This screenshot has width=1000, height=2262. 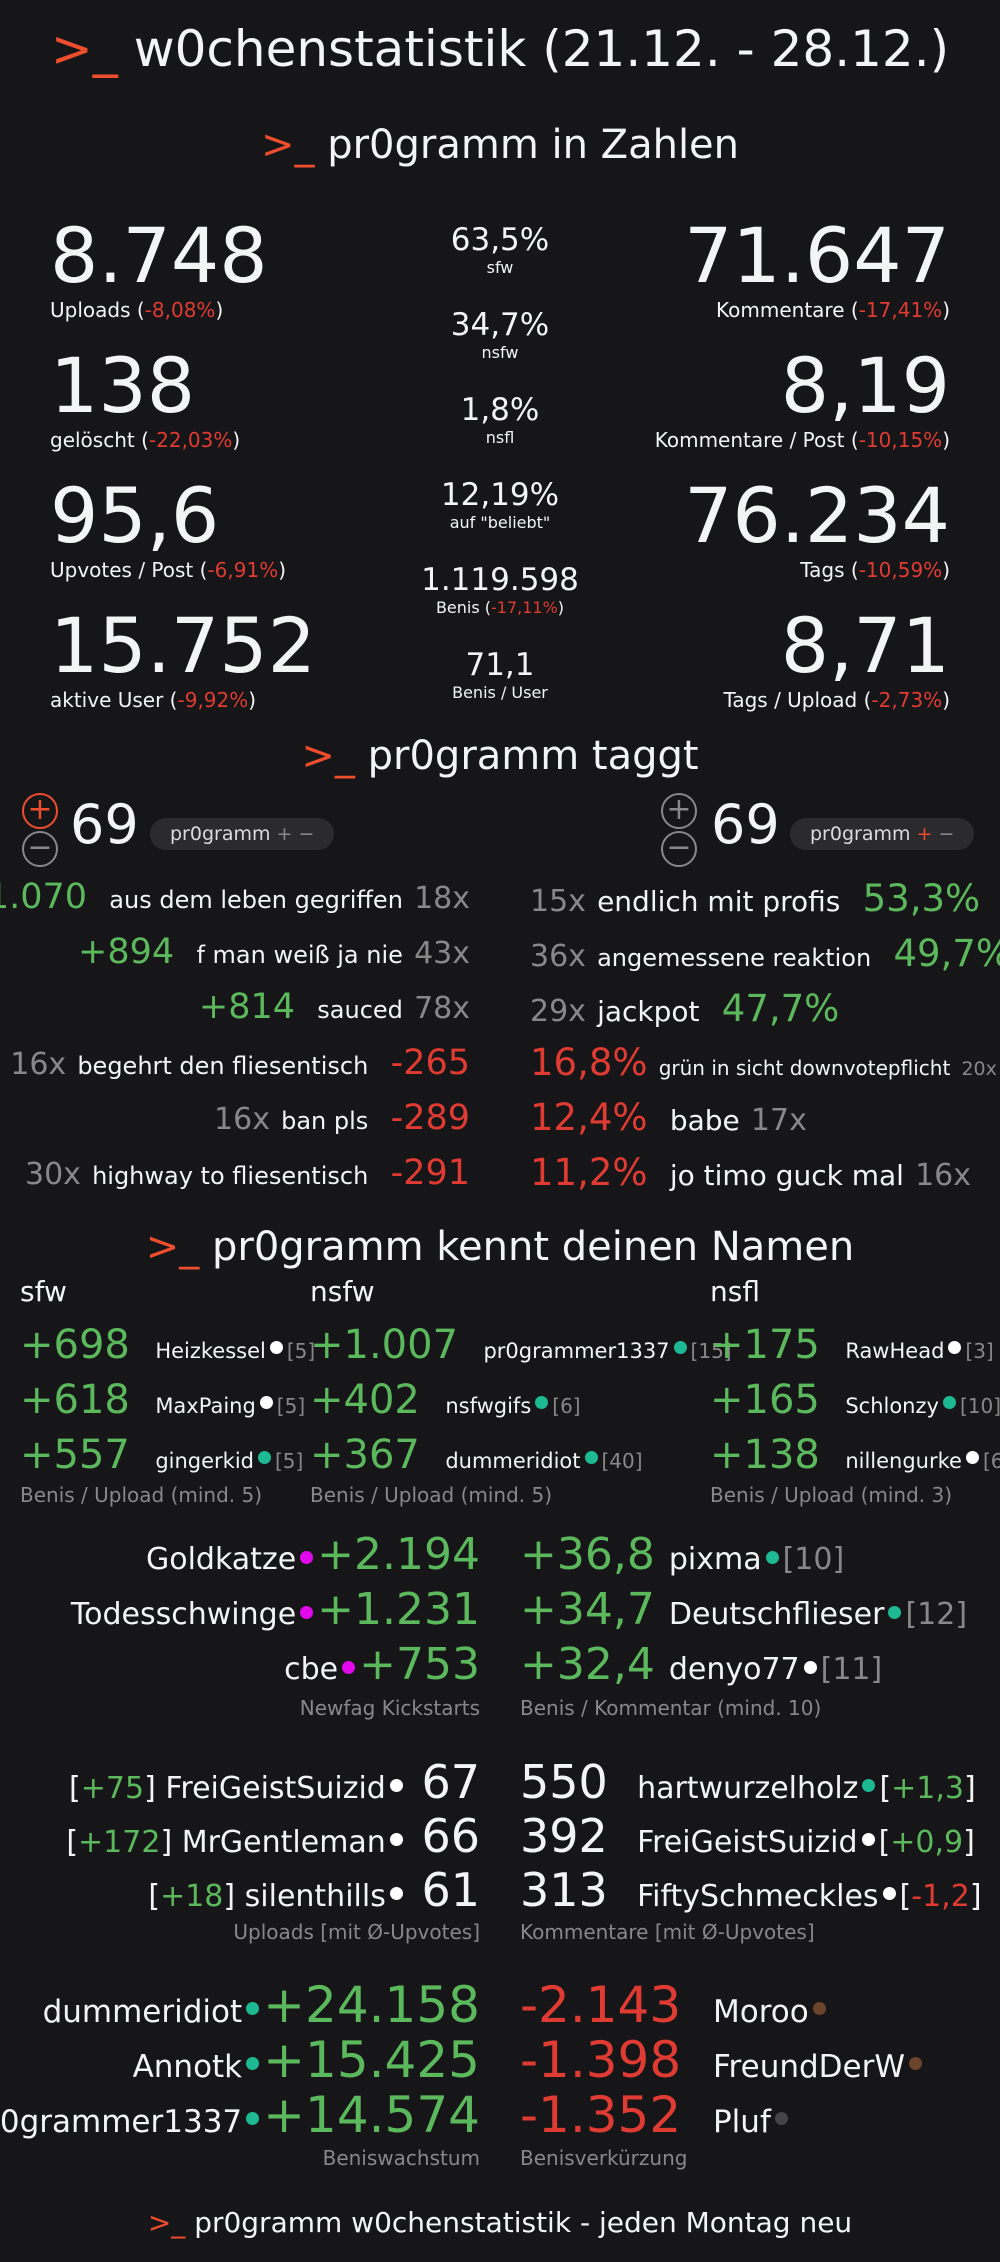 What do you see at coordinates (865, 645) in the screenshot?
I see `stat-value: 8,71` at bounding box center [865, 645].